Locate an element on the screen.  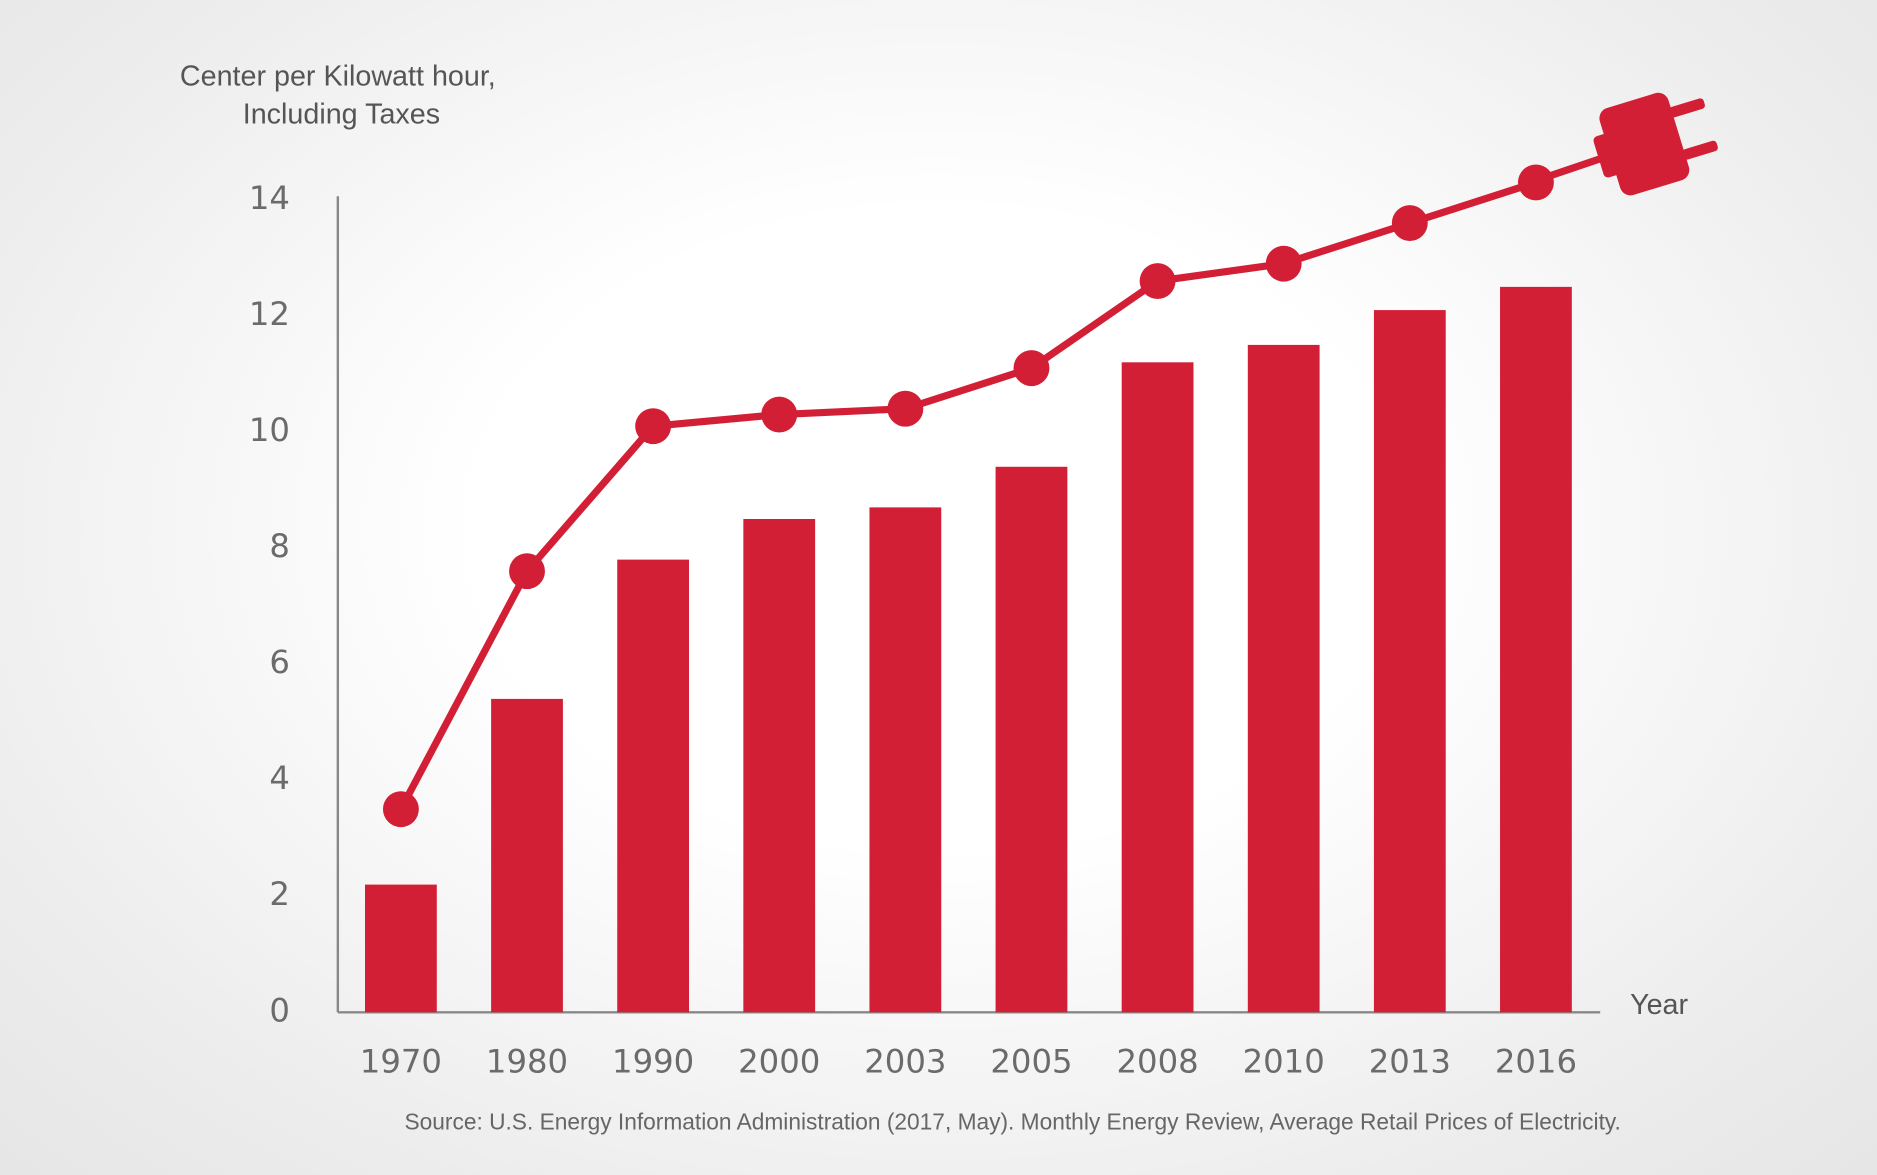
y-tick-label: 6 is located at coordinates (279, 662).